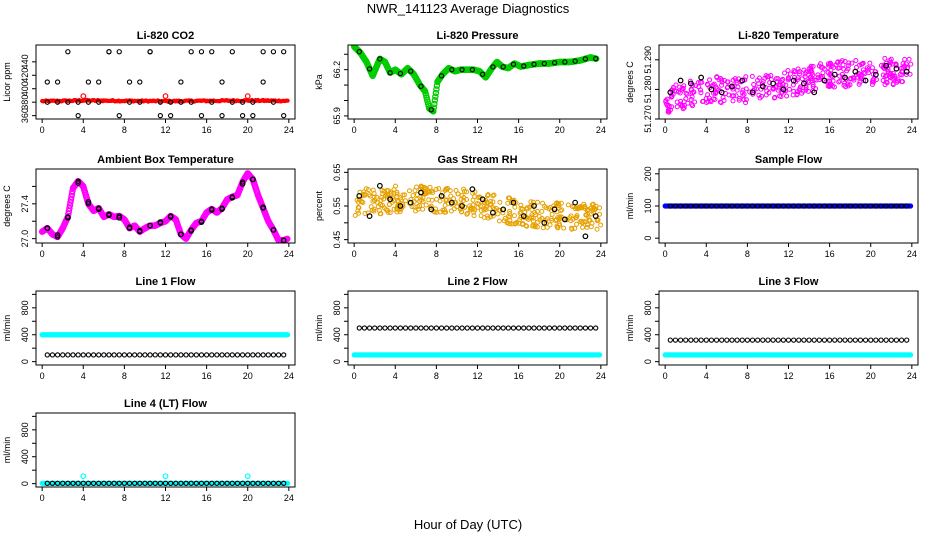 The image size is (936, 540). What do you see at coordinates (165, 130) in the screenshot?
I see `x-tick-label: 12` at bounding box center [165, 130].